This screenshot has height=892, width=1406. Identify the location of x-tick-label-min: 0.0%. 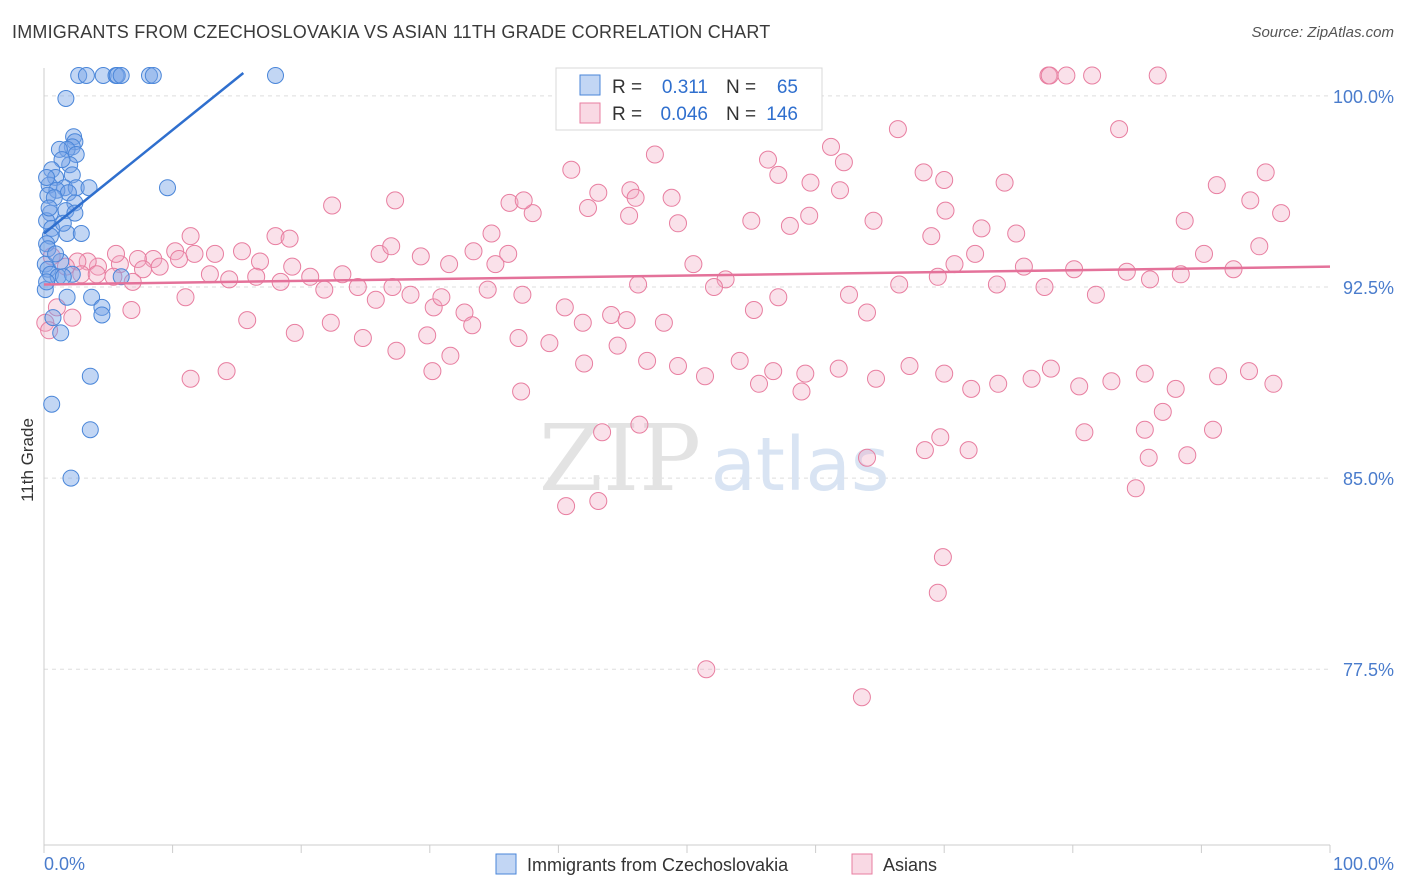
(64, 864).